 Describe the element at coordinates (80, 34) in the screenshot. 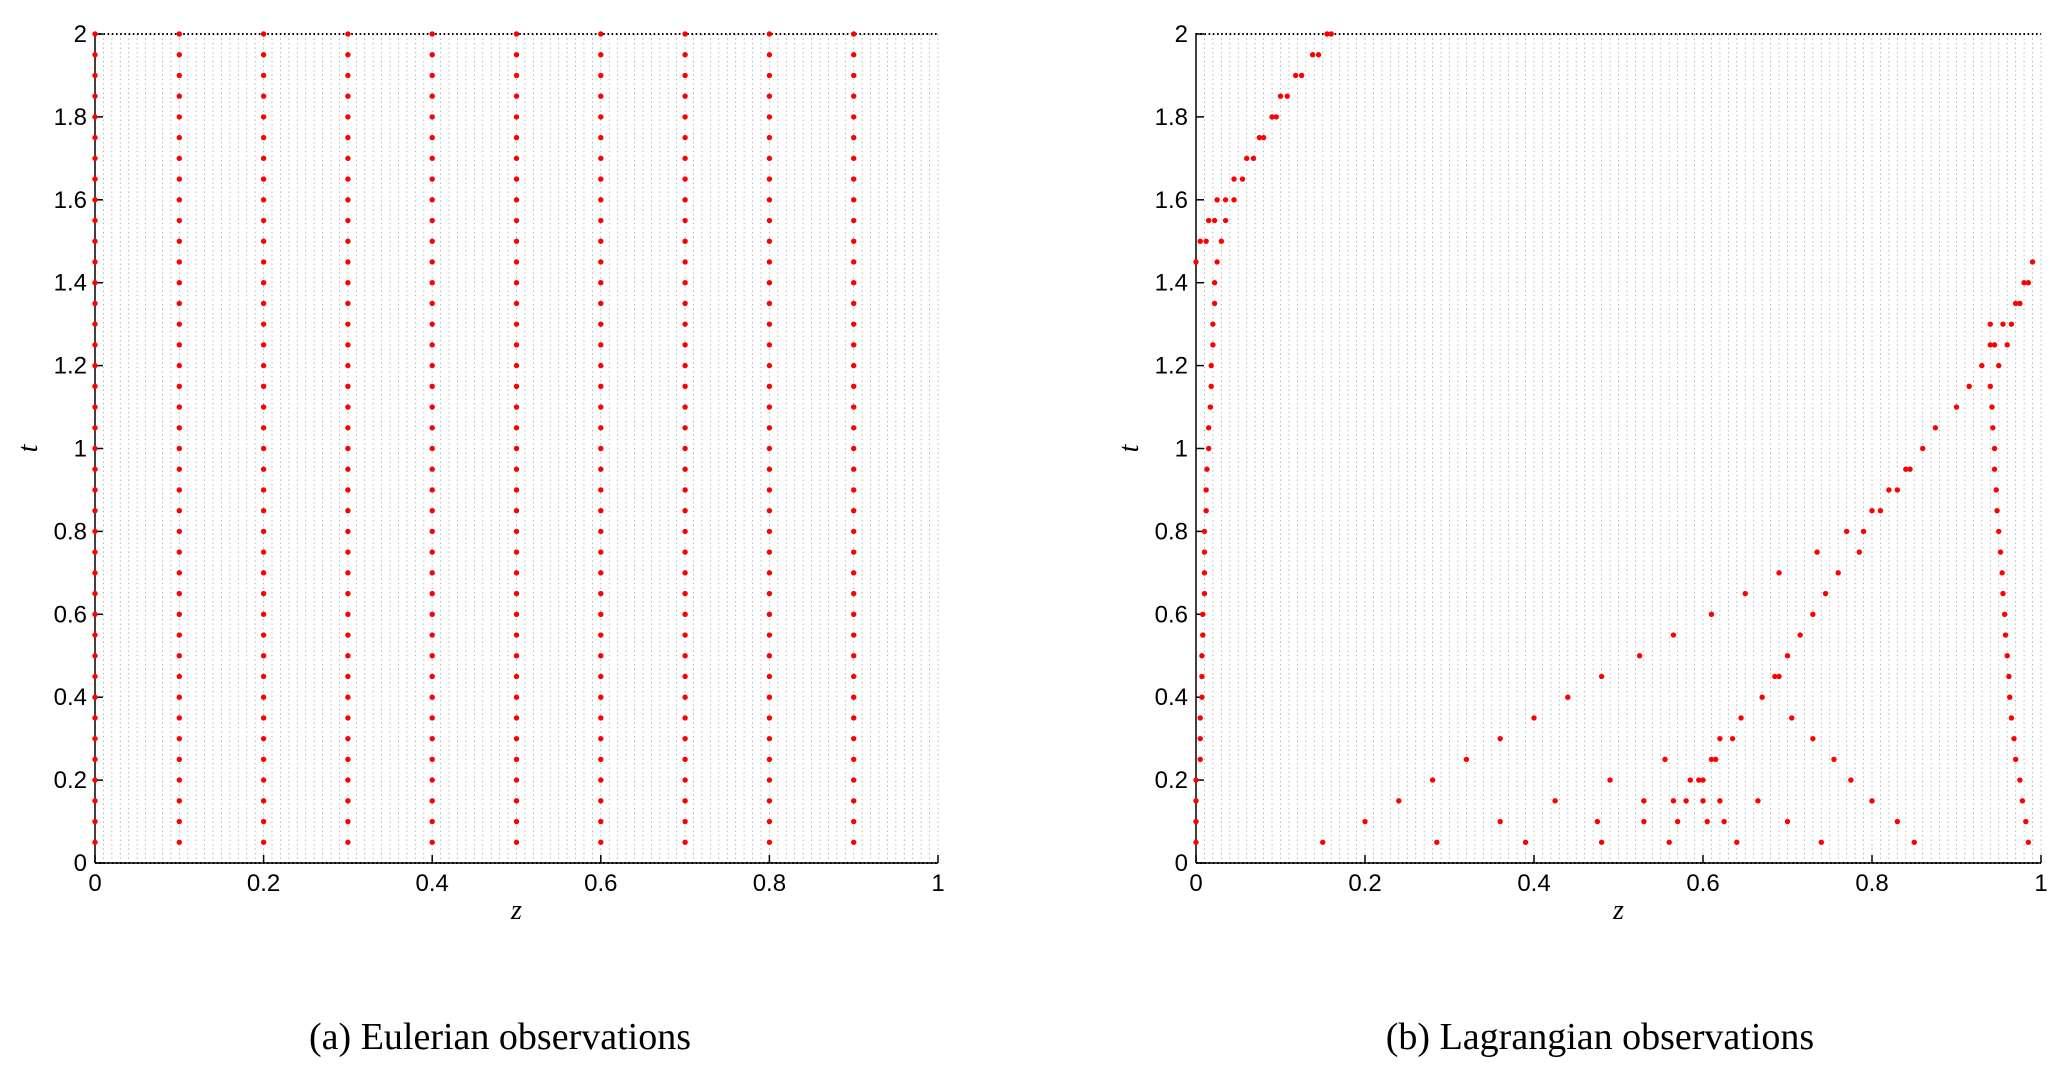

I see `y-tick-label: 2` at that location.